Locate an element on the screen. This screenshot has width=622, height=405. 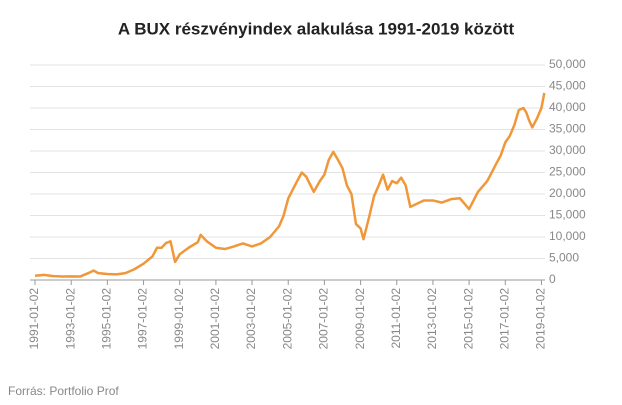
y-tick-label: 30,000 is located at coordinates (567, 150).